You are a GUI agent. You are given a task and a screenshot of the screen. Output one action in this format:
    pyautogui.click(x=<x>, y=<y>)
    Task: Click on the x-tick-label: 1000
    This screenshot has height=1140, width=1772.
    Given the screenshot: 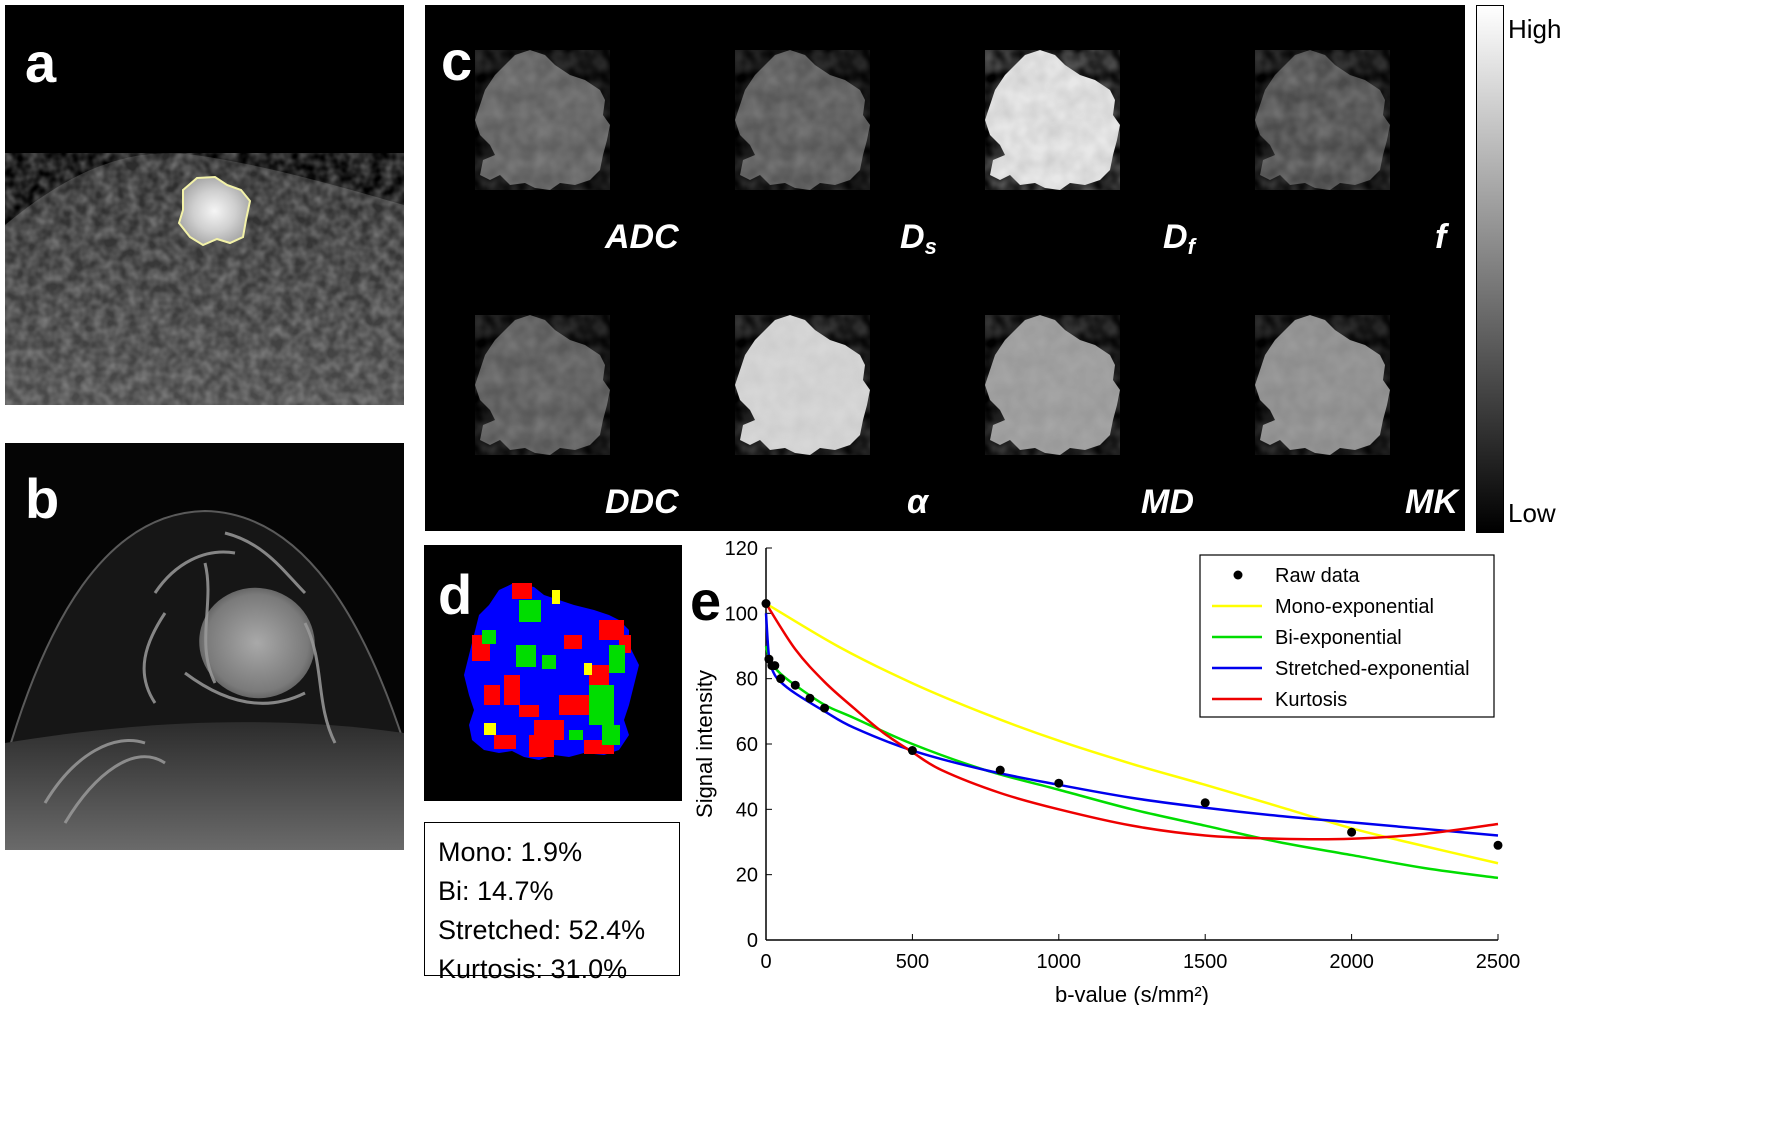 What is the action you would take?
    pyautogui.click(x=1059, y=962)
    